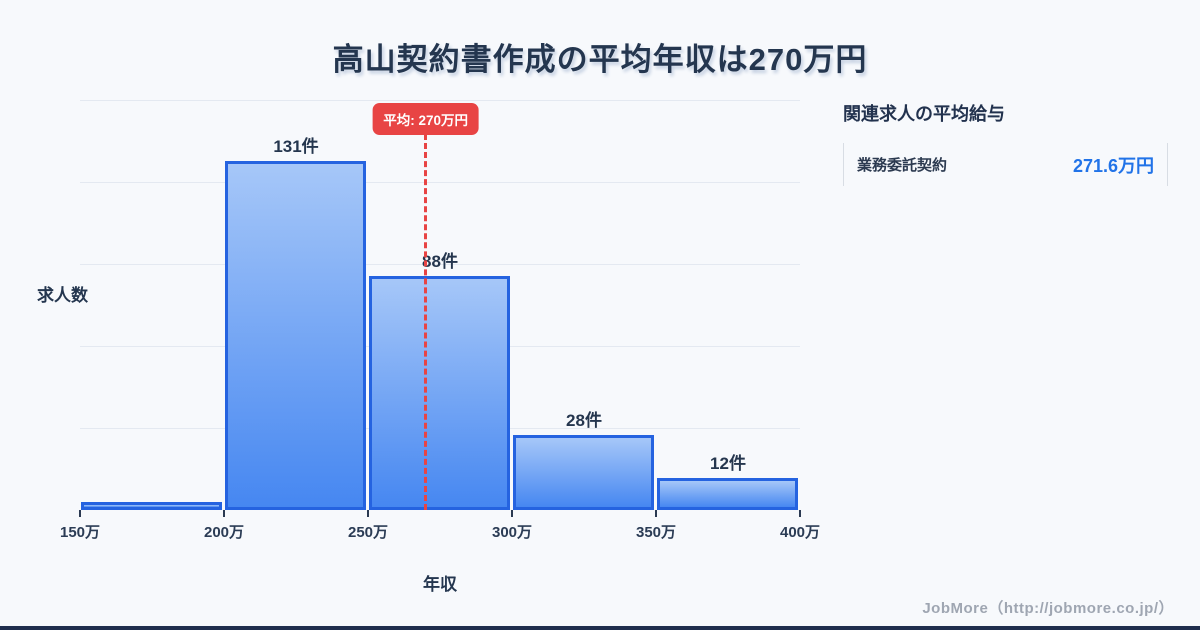 The width and height of the screenshot is (1200, 630). I want to click on page-title: 高山契約書作成の平均年収は270万円, so click(600, 59).